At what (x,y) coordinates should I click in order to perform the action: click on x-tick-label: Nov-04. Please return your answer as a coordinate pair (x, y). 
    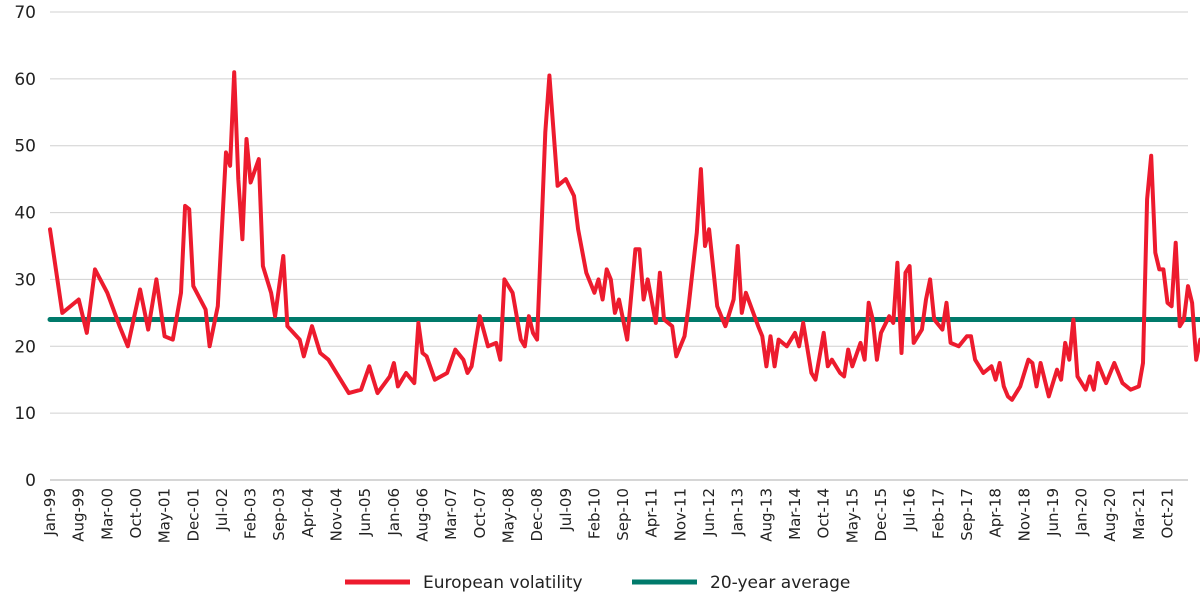
    Looking at the image, I should click on (337, 514).